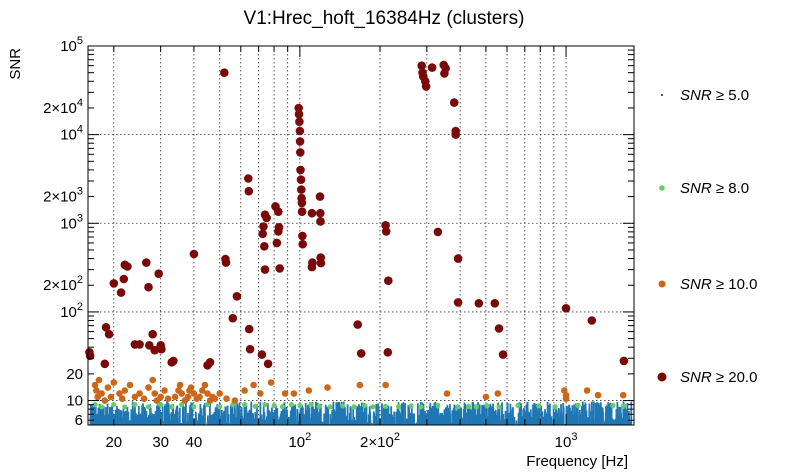 The image size is (805, 472). I want to click on x-tick-label: 102, so click(299, 441).